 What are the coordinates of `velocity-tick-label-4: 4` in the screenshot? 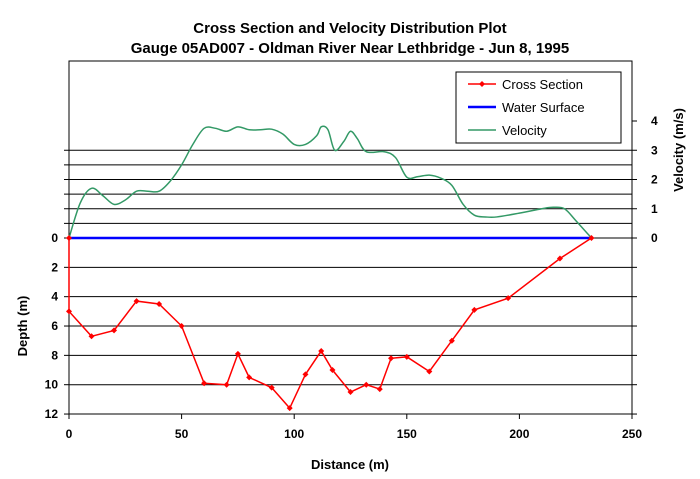 It's located at (654, 121).